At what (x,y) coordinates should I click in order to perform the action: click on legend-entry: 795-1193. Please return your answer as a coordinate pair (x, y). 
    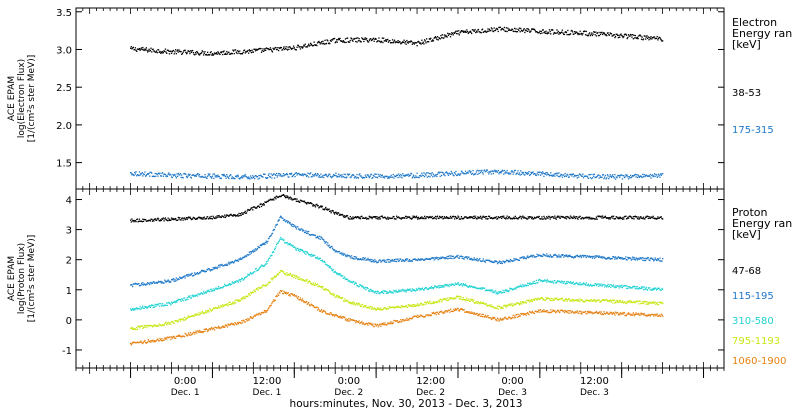
    Looking at the image, I should click on (756, 341).